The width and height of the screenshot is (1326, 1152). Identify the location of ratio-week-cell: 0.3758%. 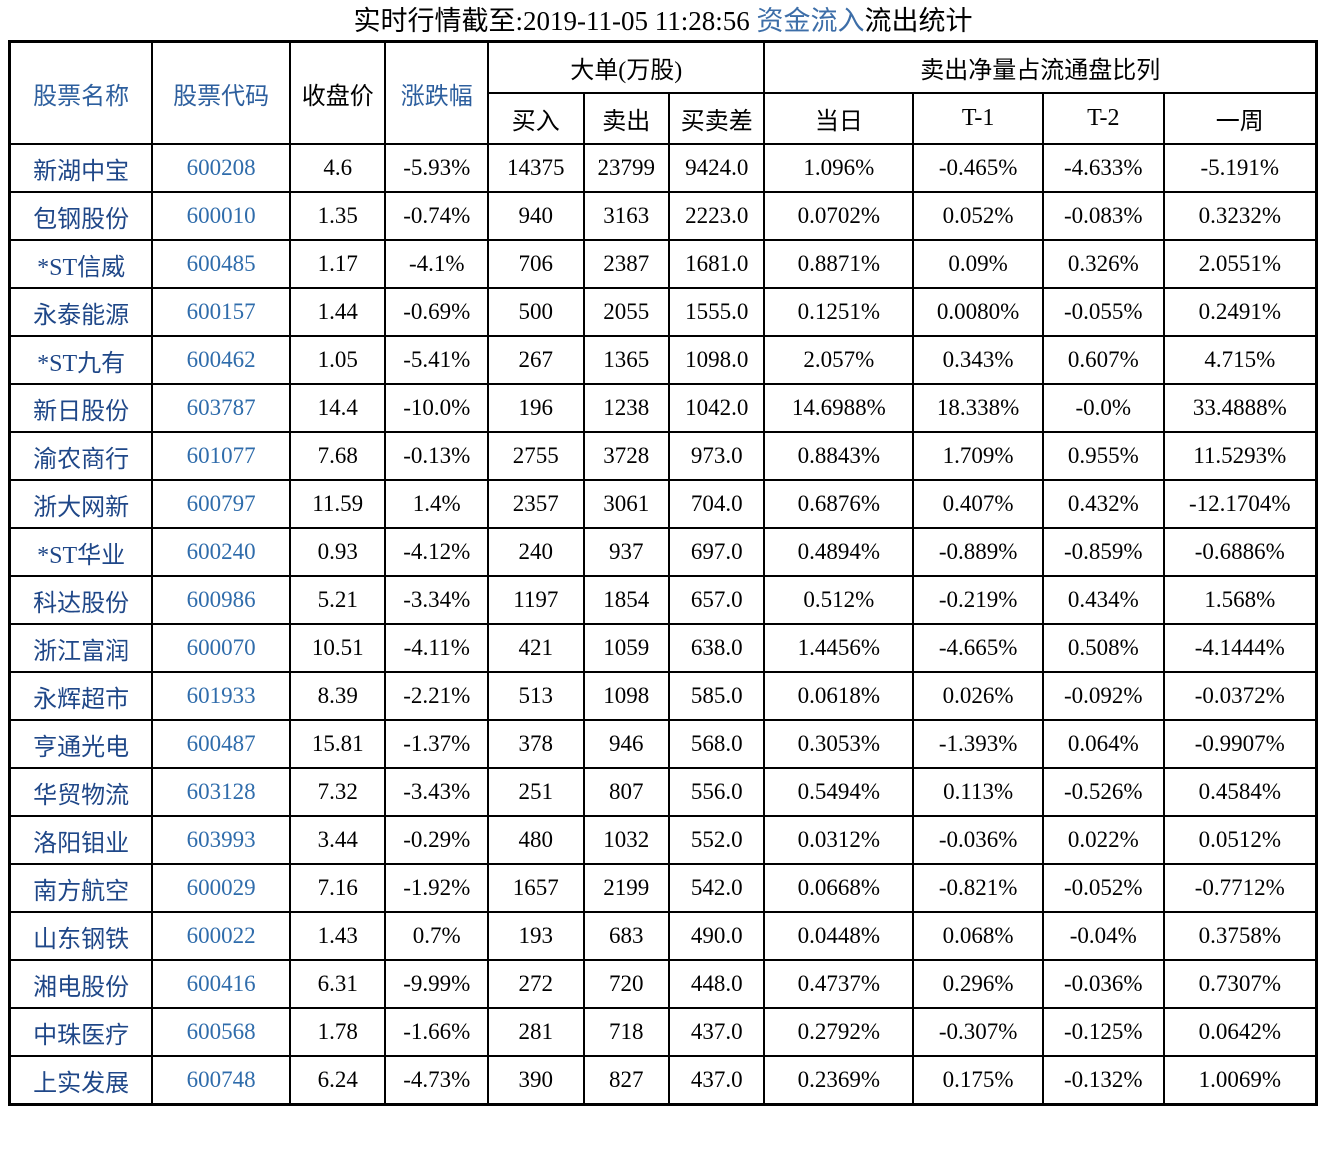
(1240, 936).